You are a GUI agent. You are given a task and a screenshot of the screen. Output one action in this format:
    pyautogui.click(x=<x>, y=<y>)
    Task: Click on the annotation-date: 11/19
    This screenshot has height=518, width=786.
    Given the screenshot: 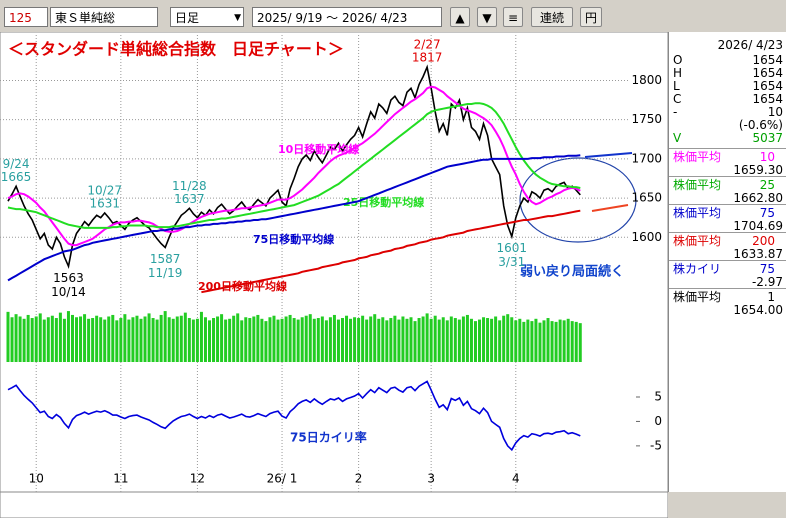 What is the action you would take?
    pyautogui.click(x=165, y=273)
    